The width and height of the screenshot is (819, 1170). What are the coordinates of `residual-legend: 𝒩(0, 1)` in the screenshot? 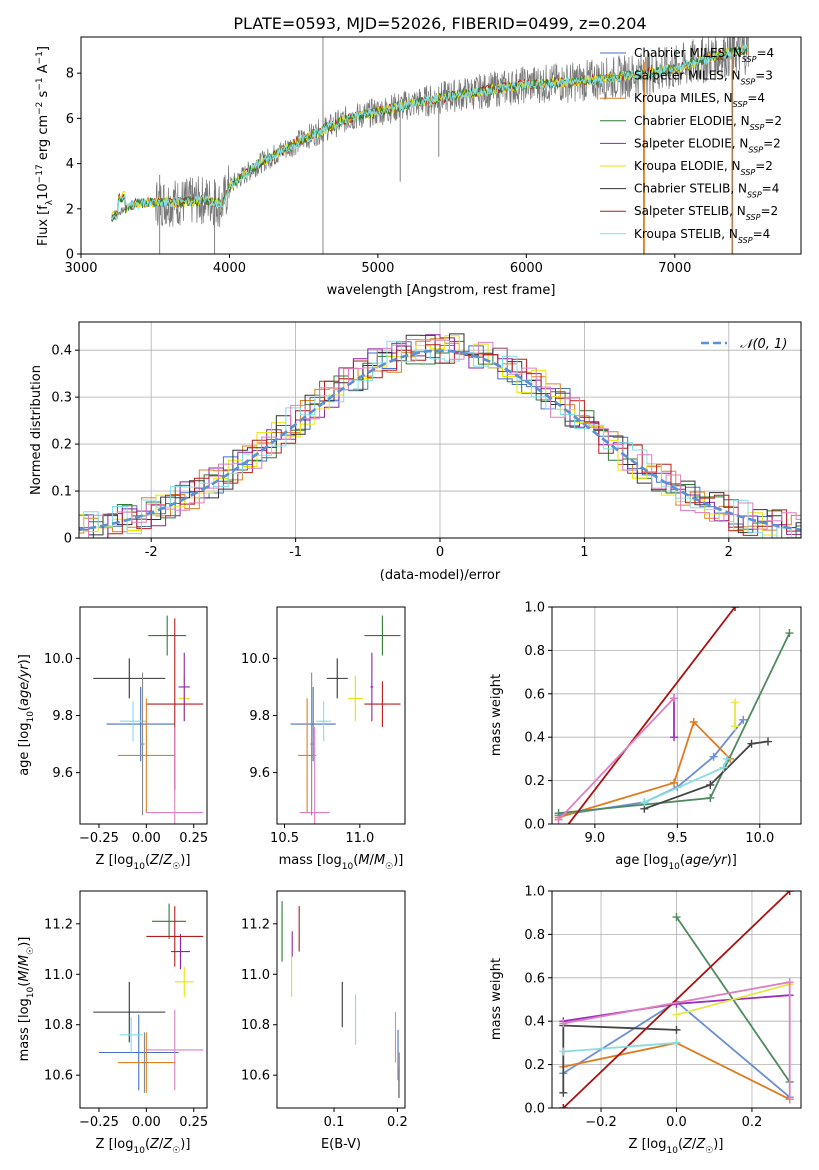 It's located at (744, 344).